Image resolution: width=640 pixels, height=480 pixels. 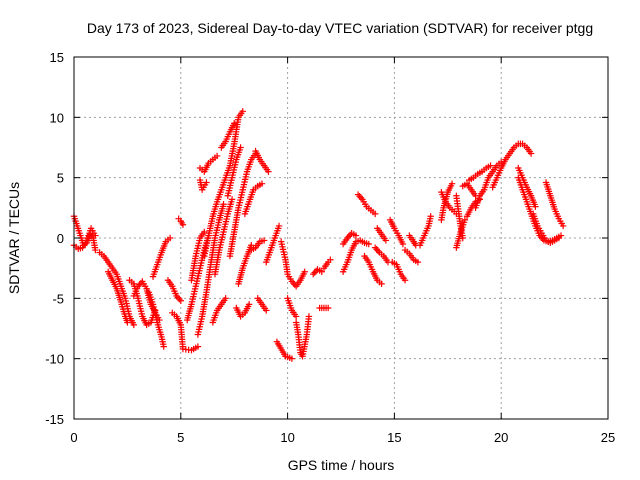 What do you see at coordinates (54, 419) in the screenshot?
I see `y-tick-label: -15` at bounding box center [54, 419].